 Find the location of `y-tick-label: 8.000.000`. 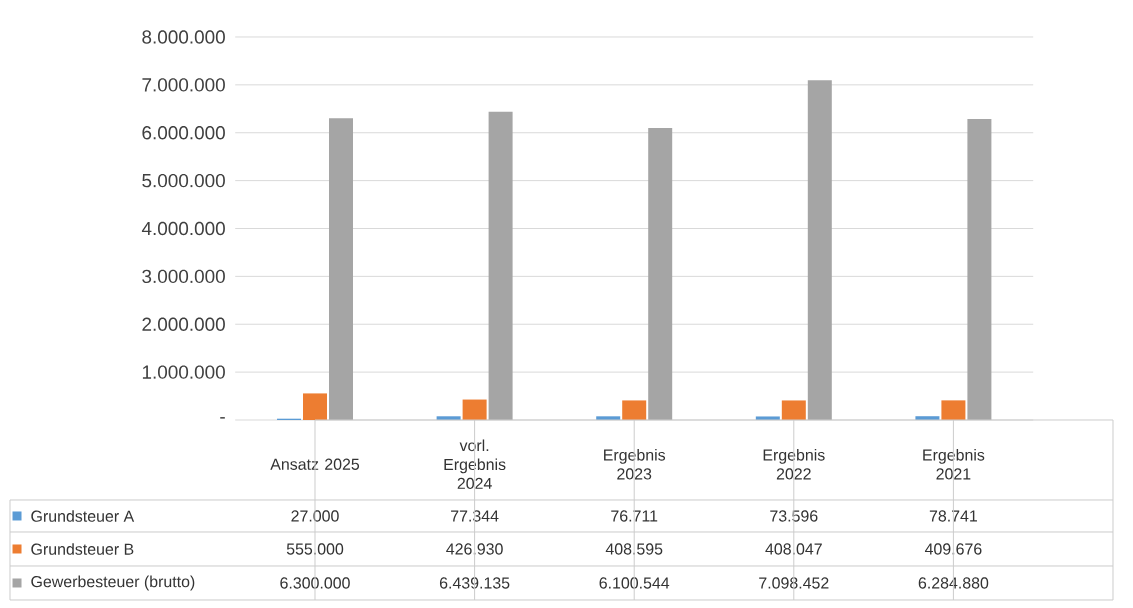

y-tick-label: 8.000.000 is located at coordinates (183, 37).